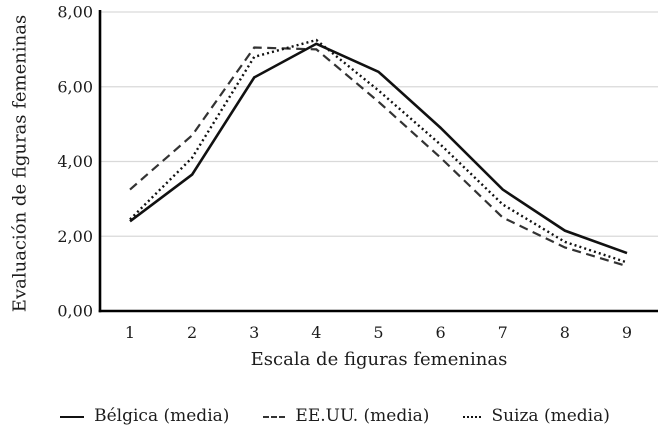 The width and height of the screenshot is (670, 445). What do you see at coordinates (75, 86) in the screenshot?
I see `y-tick-label: 6,00` at bounding box center [75, 86].